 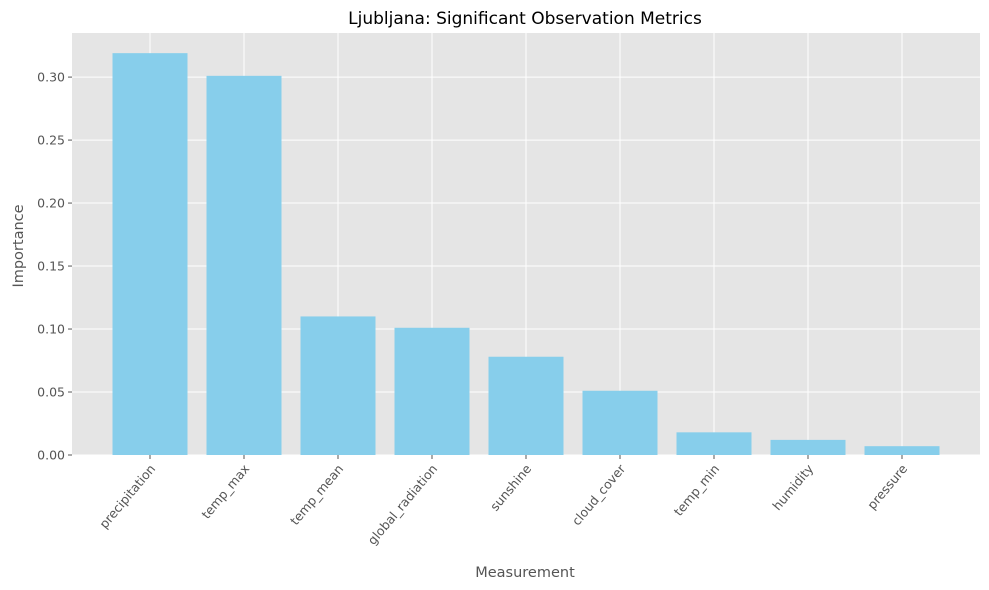 What do you see at coordinates (51, 392) in the screenshot?
I see `y-tick-label: 0.05` at bounding box center [51, 392].